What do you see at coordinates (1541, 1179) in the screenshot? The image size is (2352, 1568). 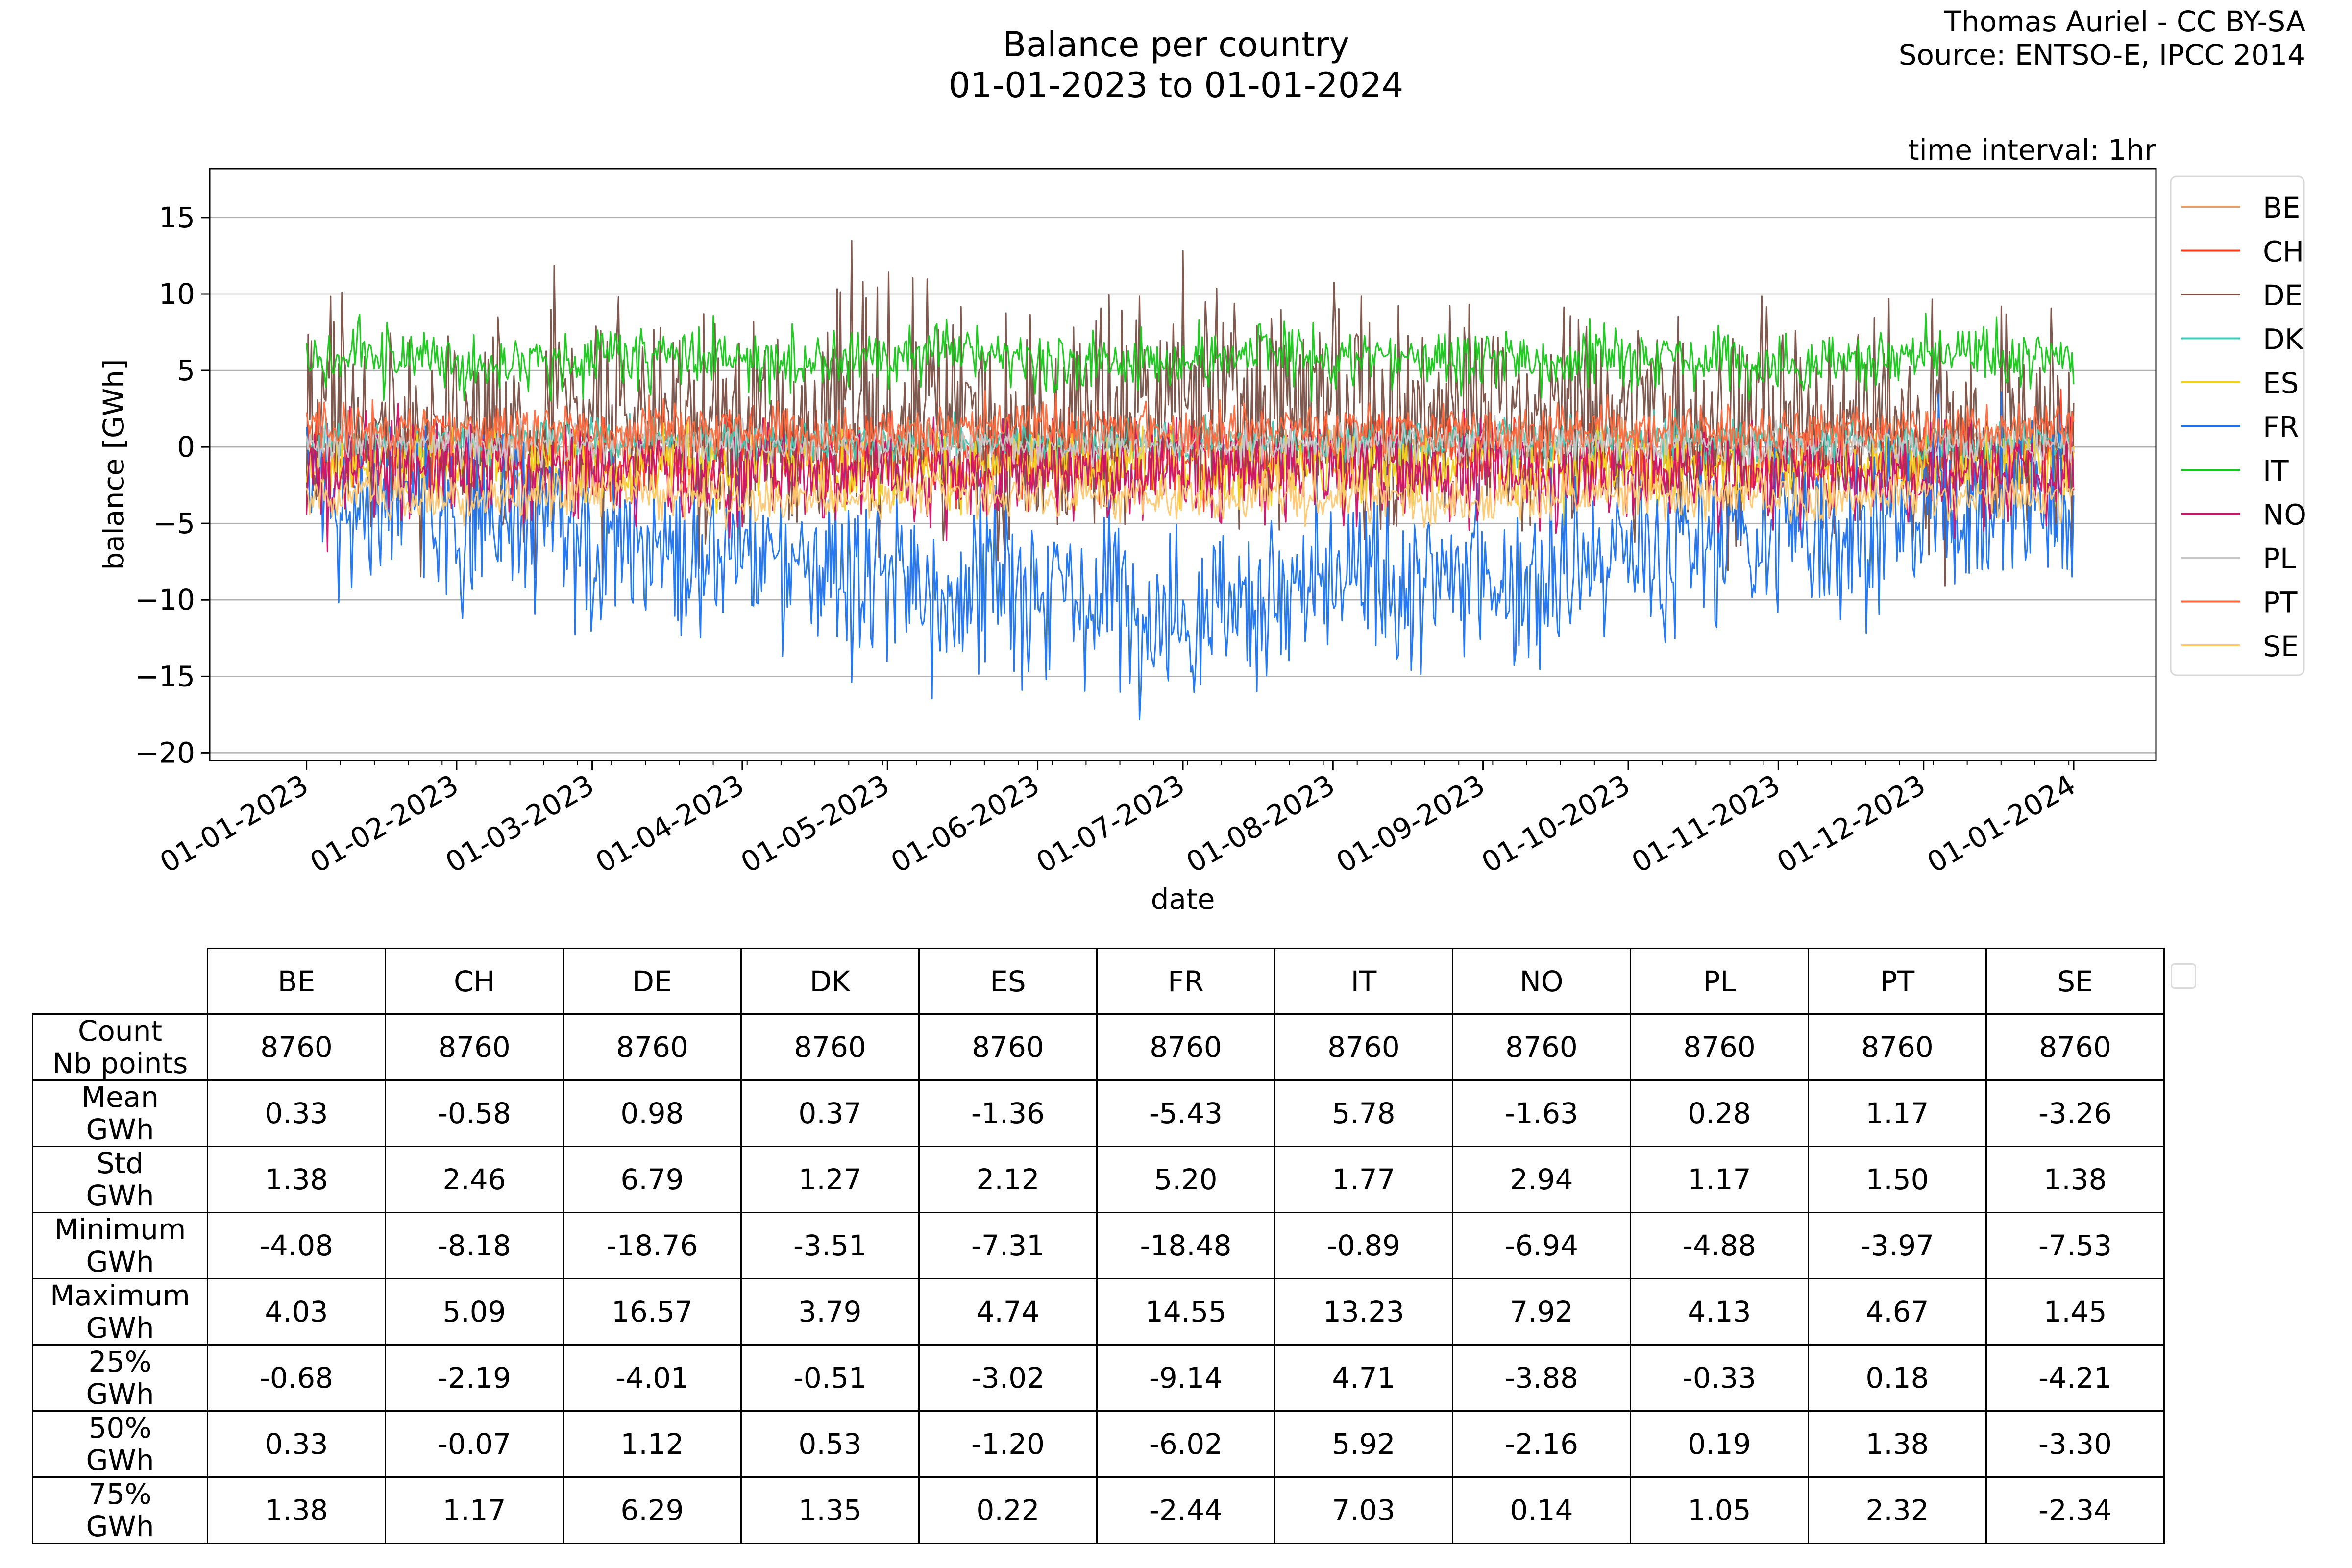 I see `table-cell: 2.94` at bounding box center [1541, 1179].